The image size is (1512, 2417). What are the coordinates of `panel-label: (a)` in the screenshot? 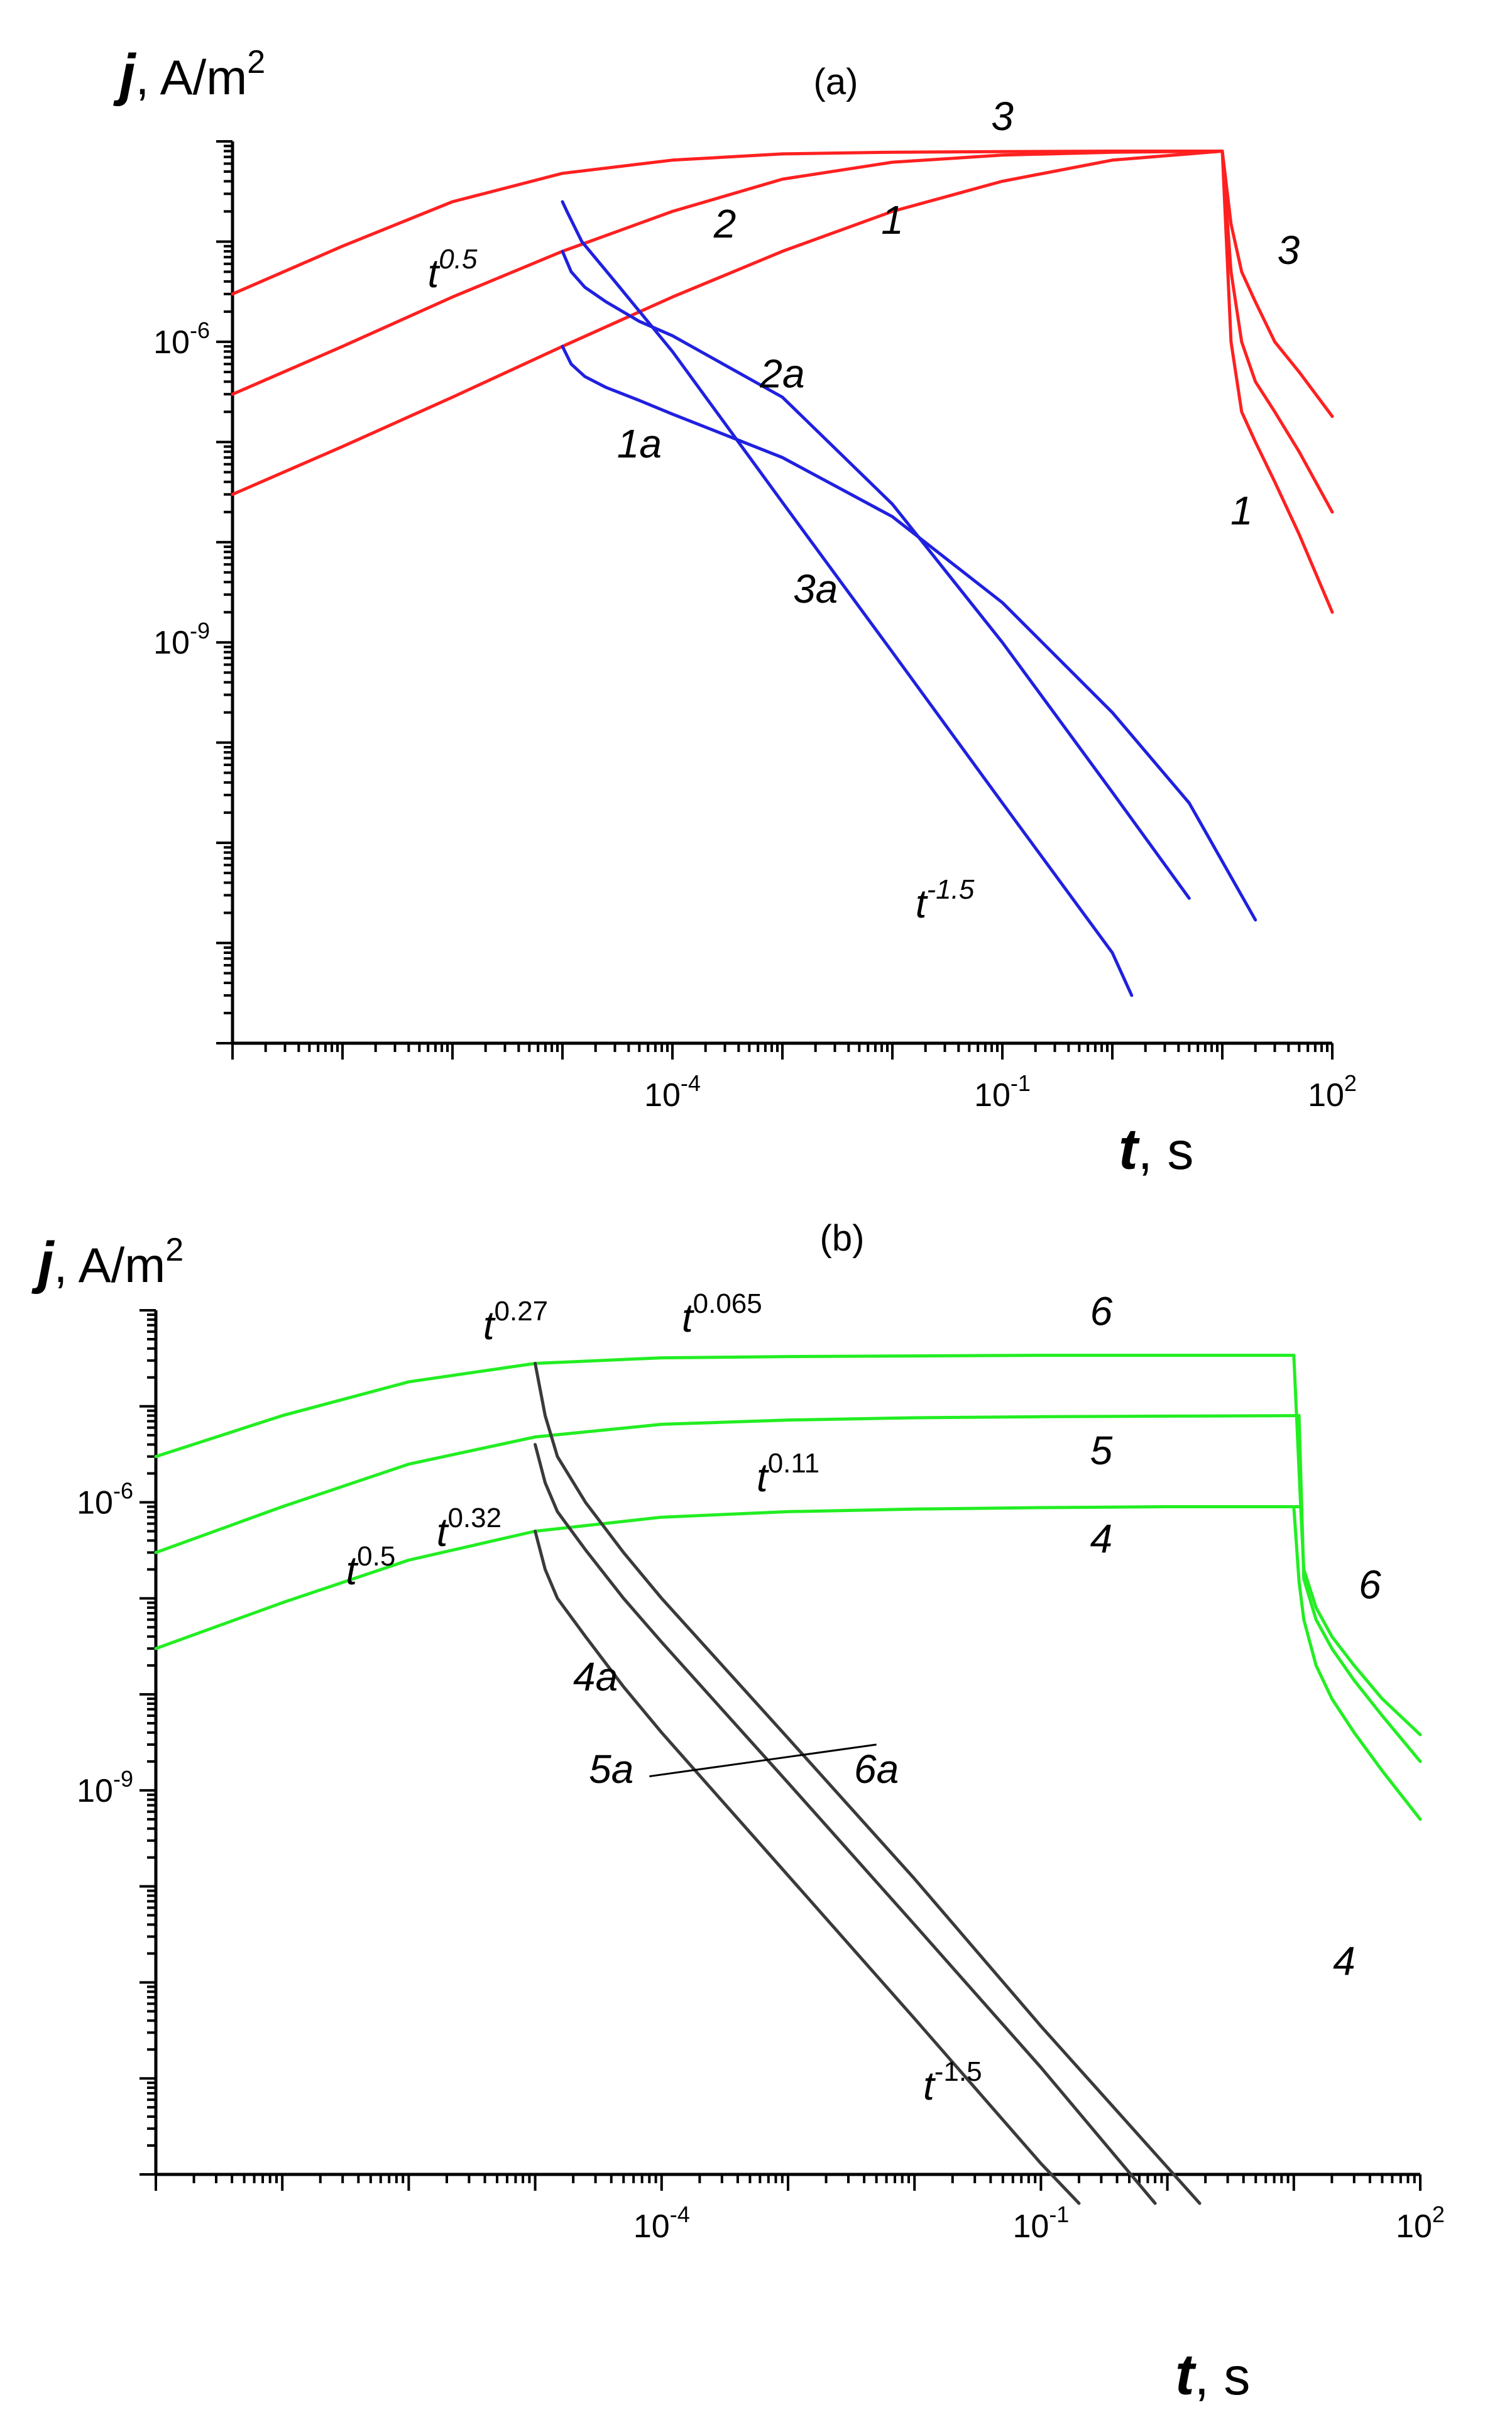 It's located at (836, 82).